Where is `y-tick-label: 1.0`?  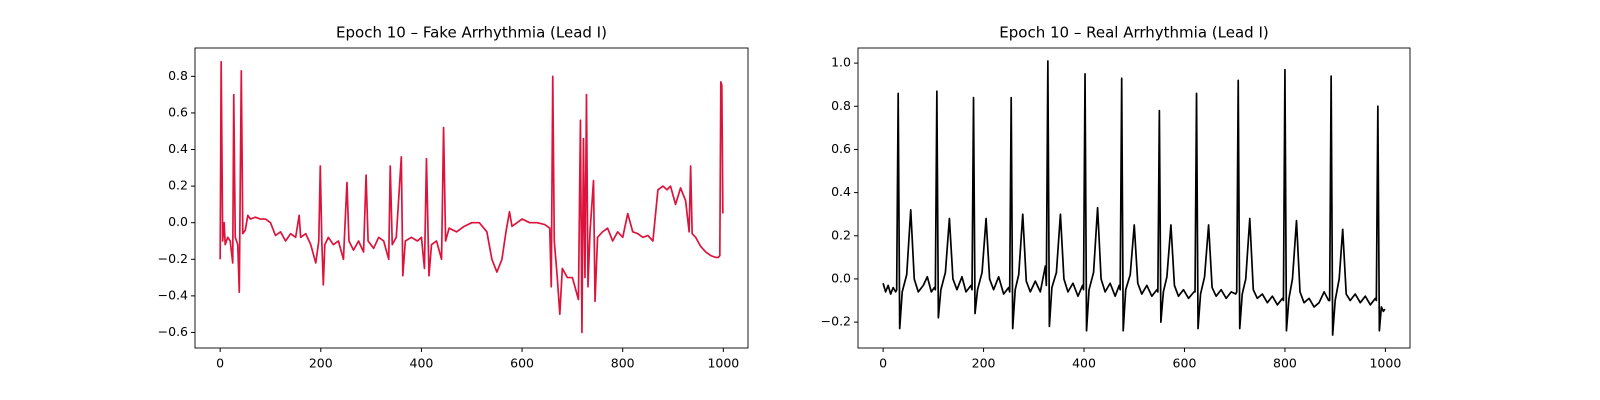
y-tick-label: 1.0 is located at coordinates (841, 62).